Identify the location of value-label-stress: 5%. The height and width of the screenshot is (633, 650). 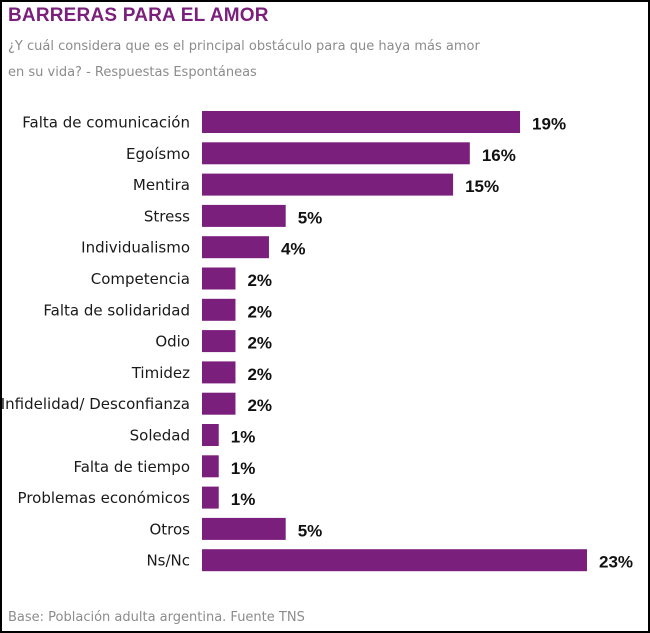
(310, 217).